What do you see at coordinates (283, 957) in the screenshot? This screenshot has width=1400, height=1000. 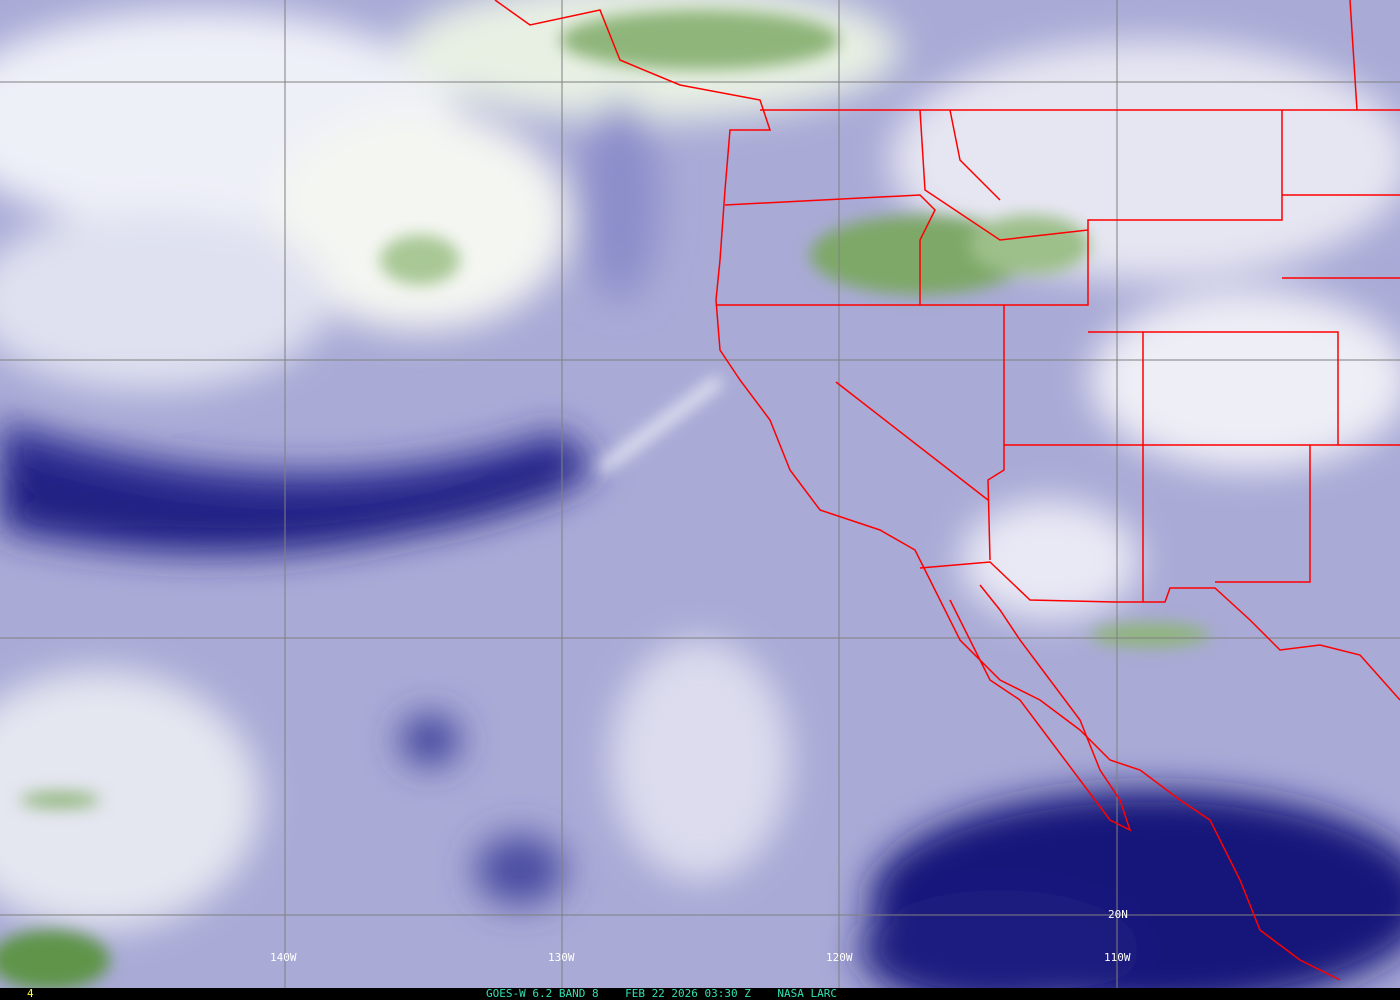 I see `lon-label-140w: 140W` at bounding box center [283, 957].